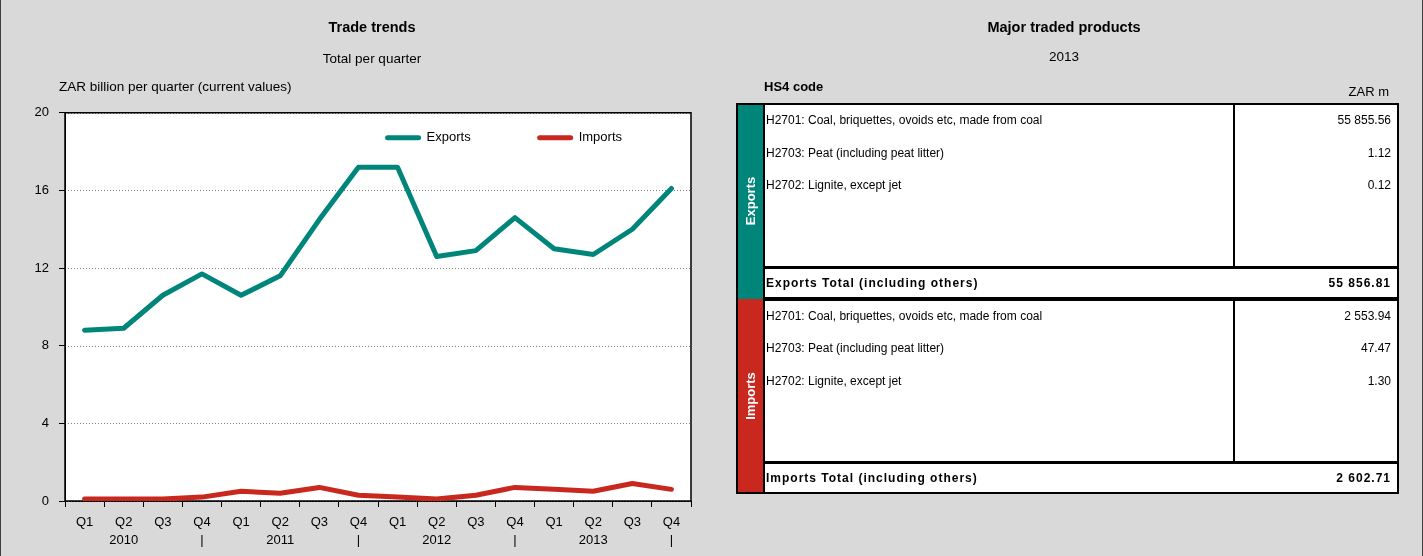 This screenshot has height=556, width=1423. Describe the element at coordinates (45, 422) in the screenshot. I see `y-tick-label: 4` at that location.